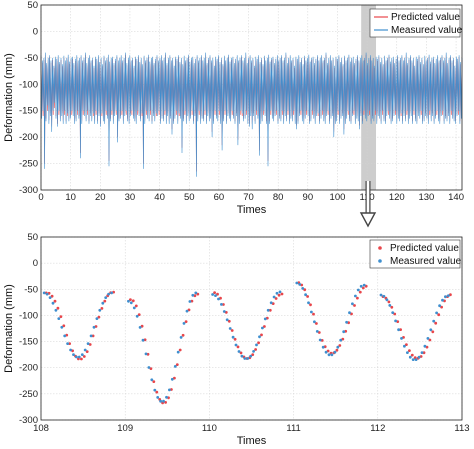  What do you see at coordinates (380, 248) in the screenshot?
I see `legend-predicted-marker` at bounding box center [380, 248].